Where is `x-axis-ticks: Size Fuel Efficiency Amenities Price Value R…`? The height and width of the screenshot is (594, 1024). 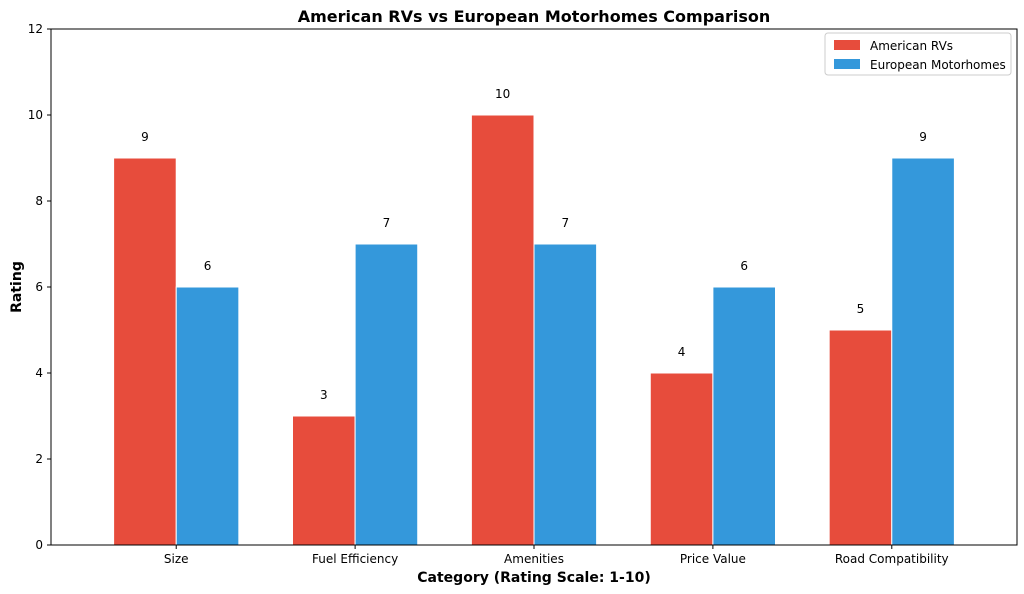 x-axis-ticks: Size Fuel Efficiency Amenities Price Value R… is located at coordinates (556, 555).